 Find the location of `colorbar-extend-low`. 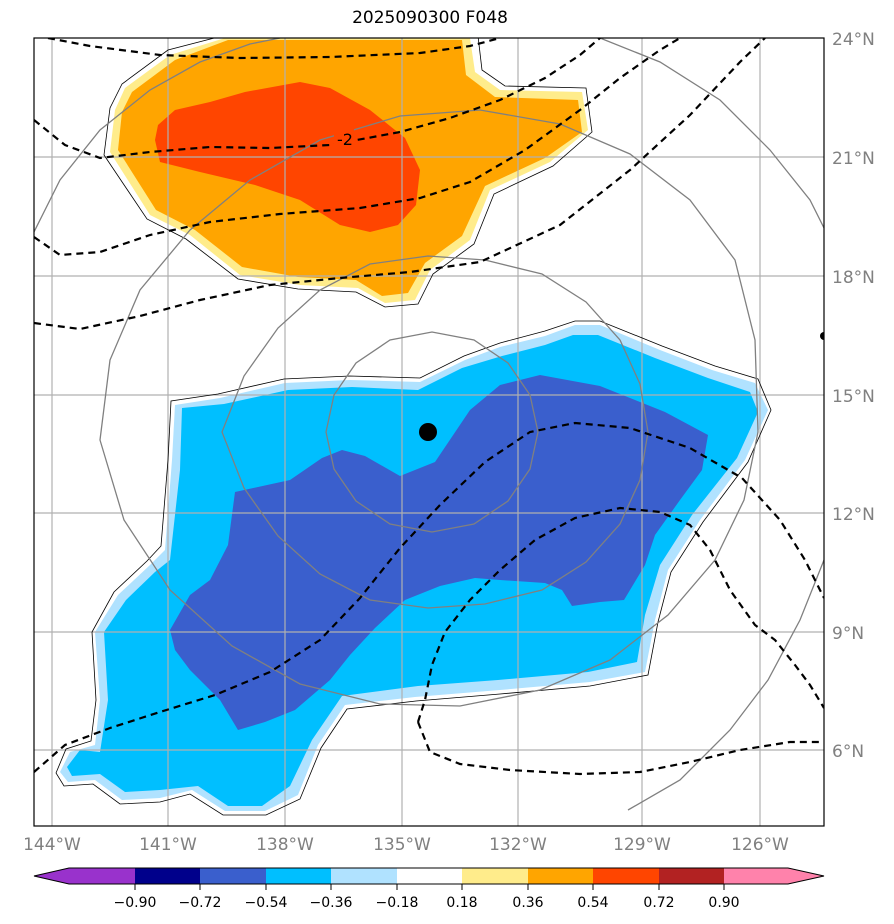

colorbar-extend-low is located at coordinates (51, 876).